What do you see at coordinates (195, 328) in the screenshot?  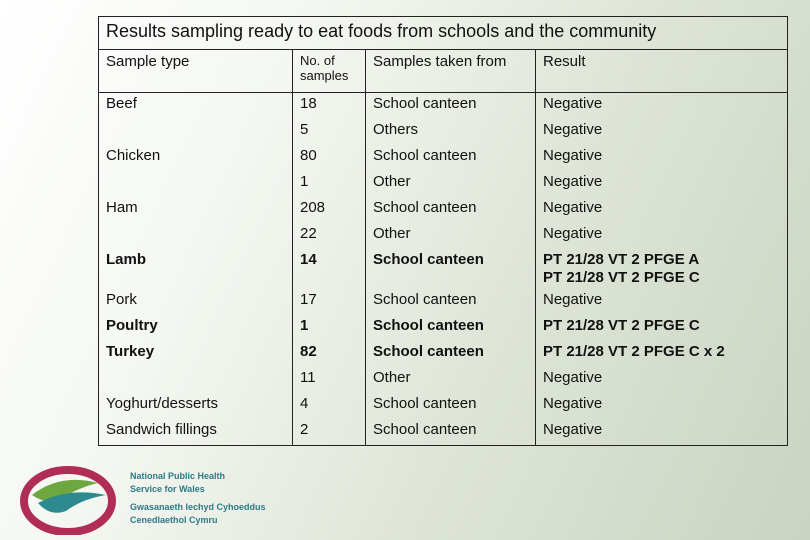 I see `table-cell: Poultry` at bounding box center [195, 328].